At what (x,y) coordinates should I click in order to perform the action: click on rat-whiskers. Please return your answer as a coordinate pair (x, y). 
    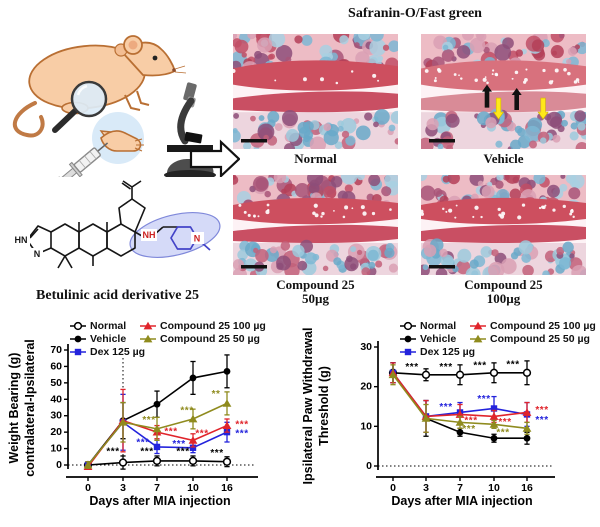
    Looking at the image, I should click on (180, 69).